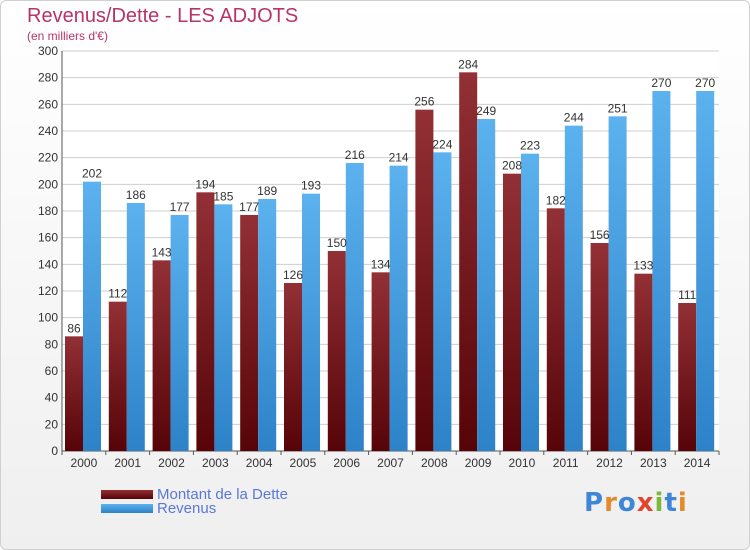 Image resolution: width=750 pixels, height=550 pixels. What do you see at coordinates (609, 463) in the screenshot?
I see `x-tick-label: 2012` at bounding box center [609, 463].